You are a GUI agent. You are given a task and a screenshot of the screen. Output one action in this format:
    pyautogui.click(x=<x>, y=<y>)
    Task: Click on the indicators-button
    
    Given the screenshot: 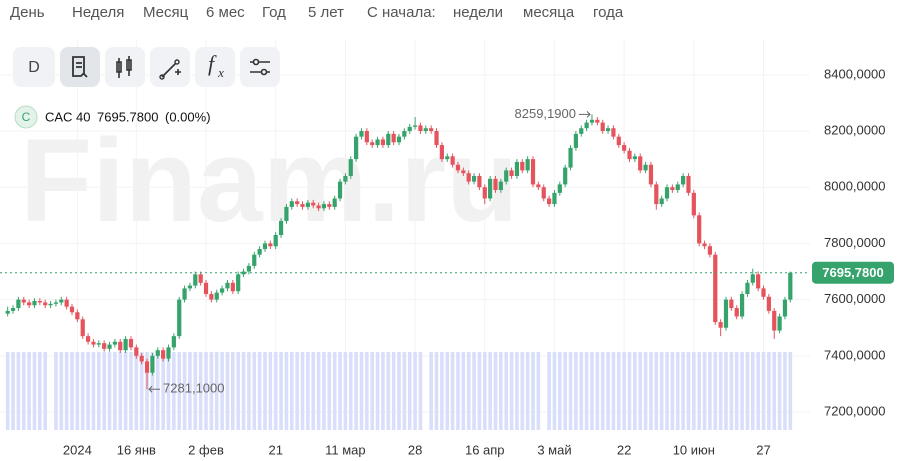 What is the action you would take?
    pyautogui.click(x=215, y=67)
    